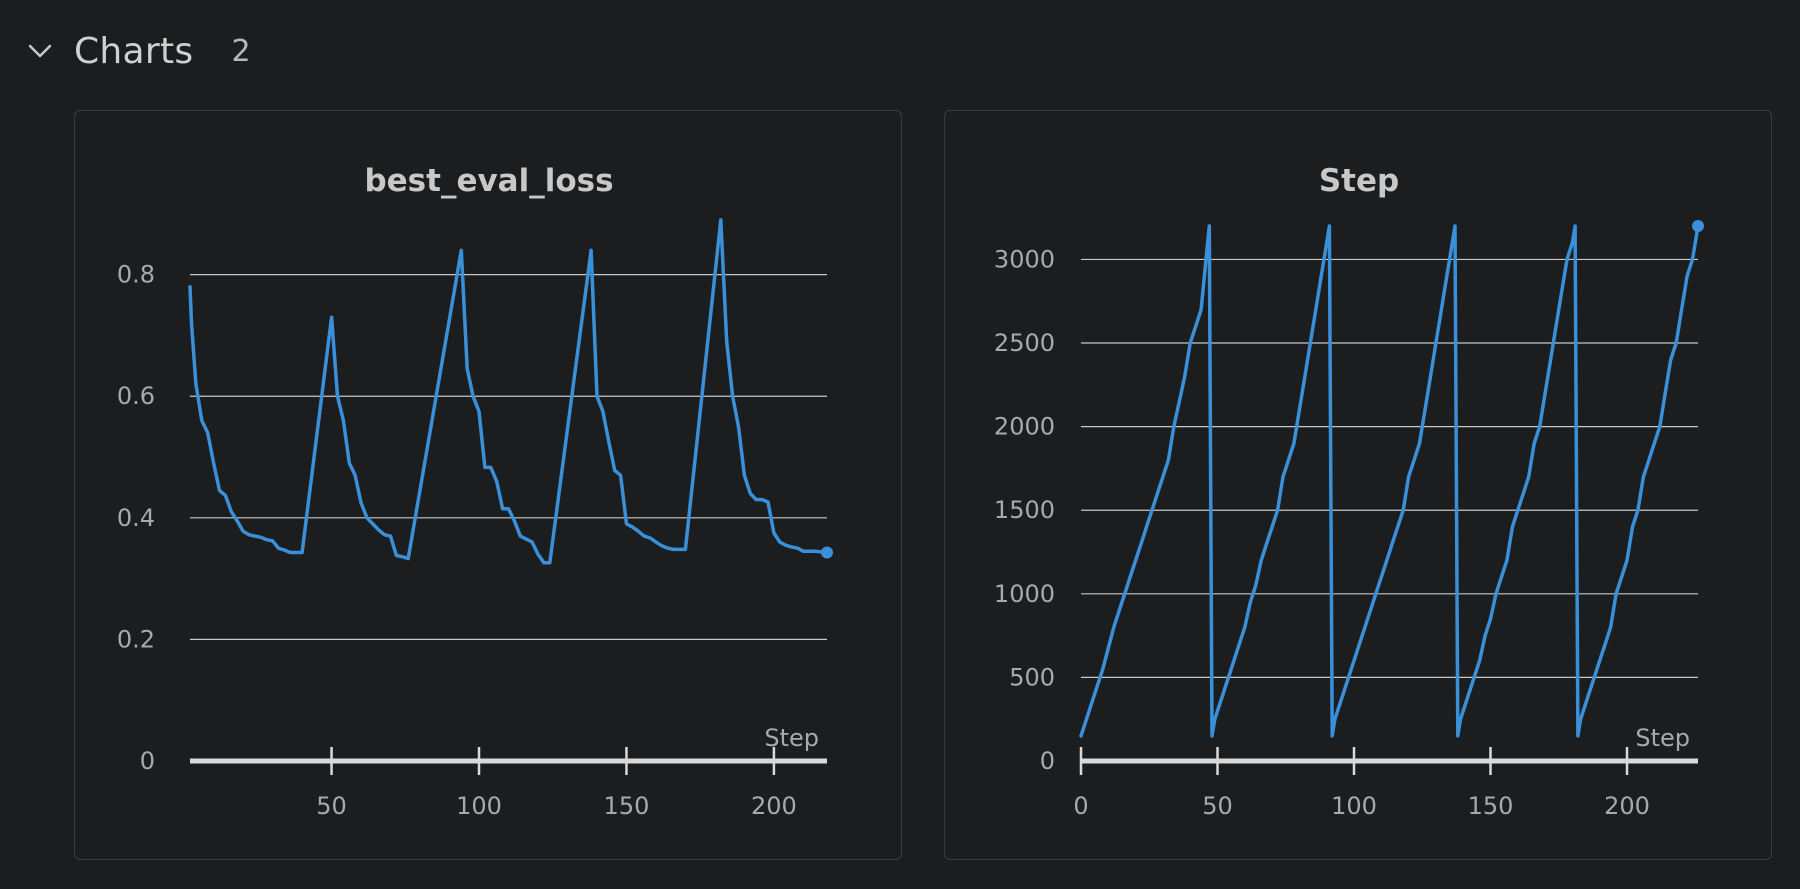 Image resolution: width=1800 pixels, height=889 pixels. What do you see at coordinates (1359, 181) in the screenshot?
I see `chart-title: Step` at bounding box center [1359, 181].